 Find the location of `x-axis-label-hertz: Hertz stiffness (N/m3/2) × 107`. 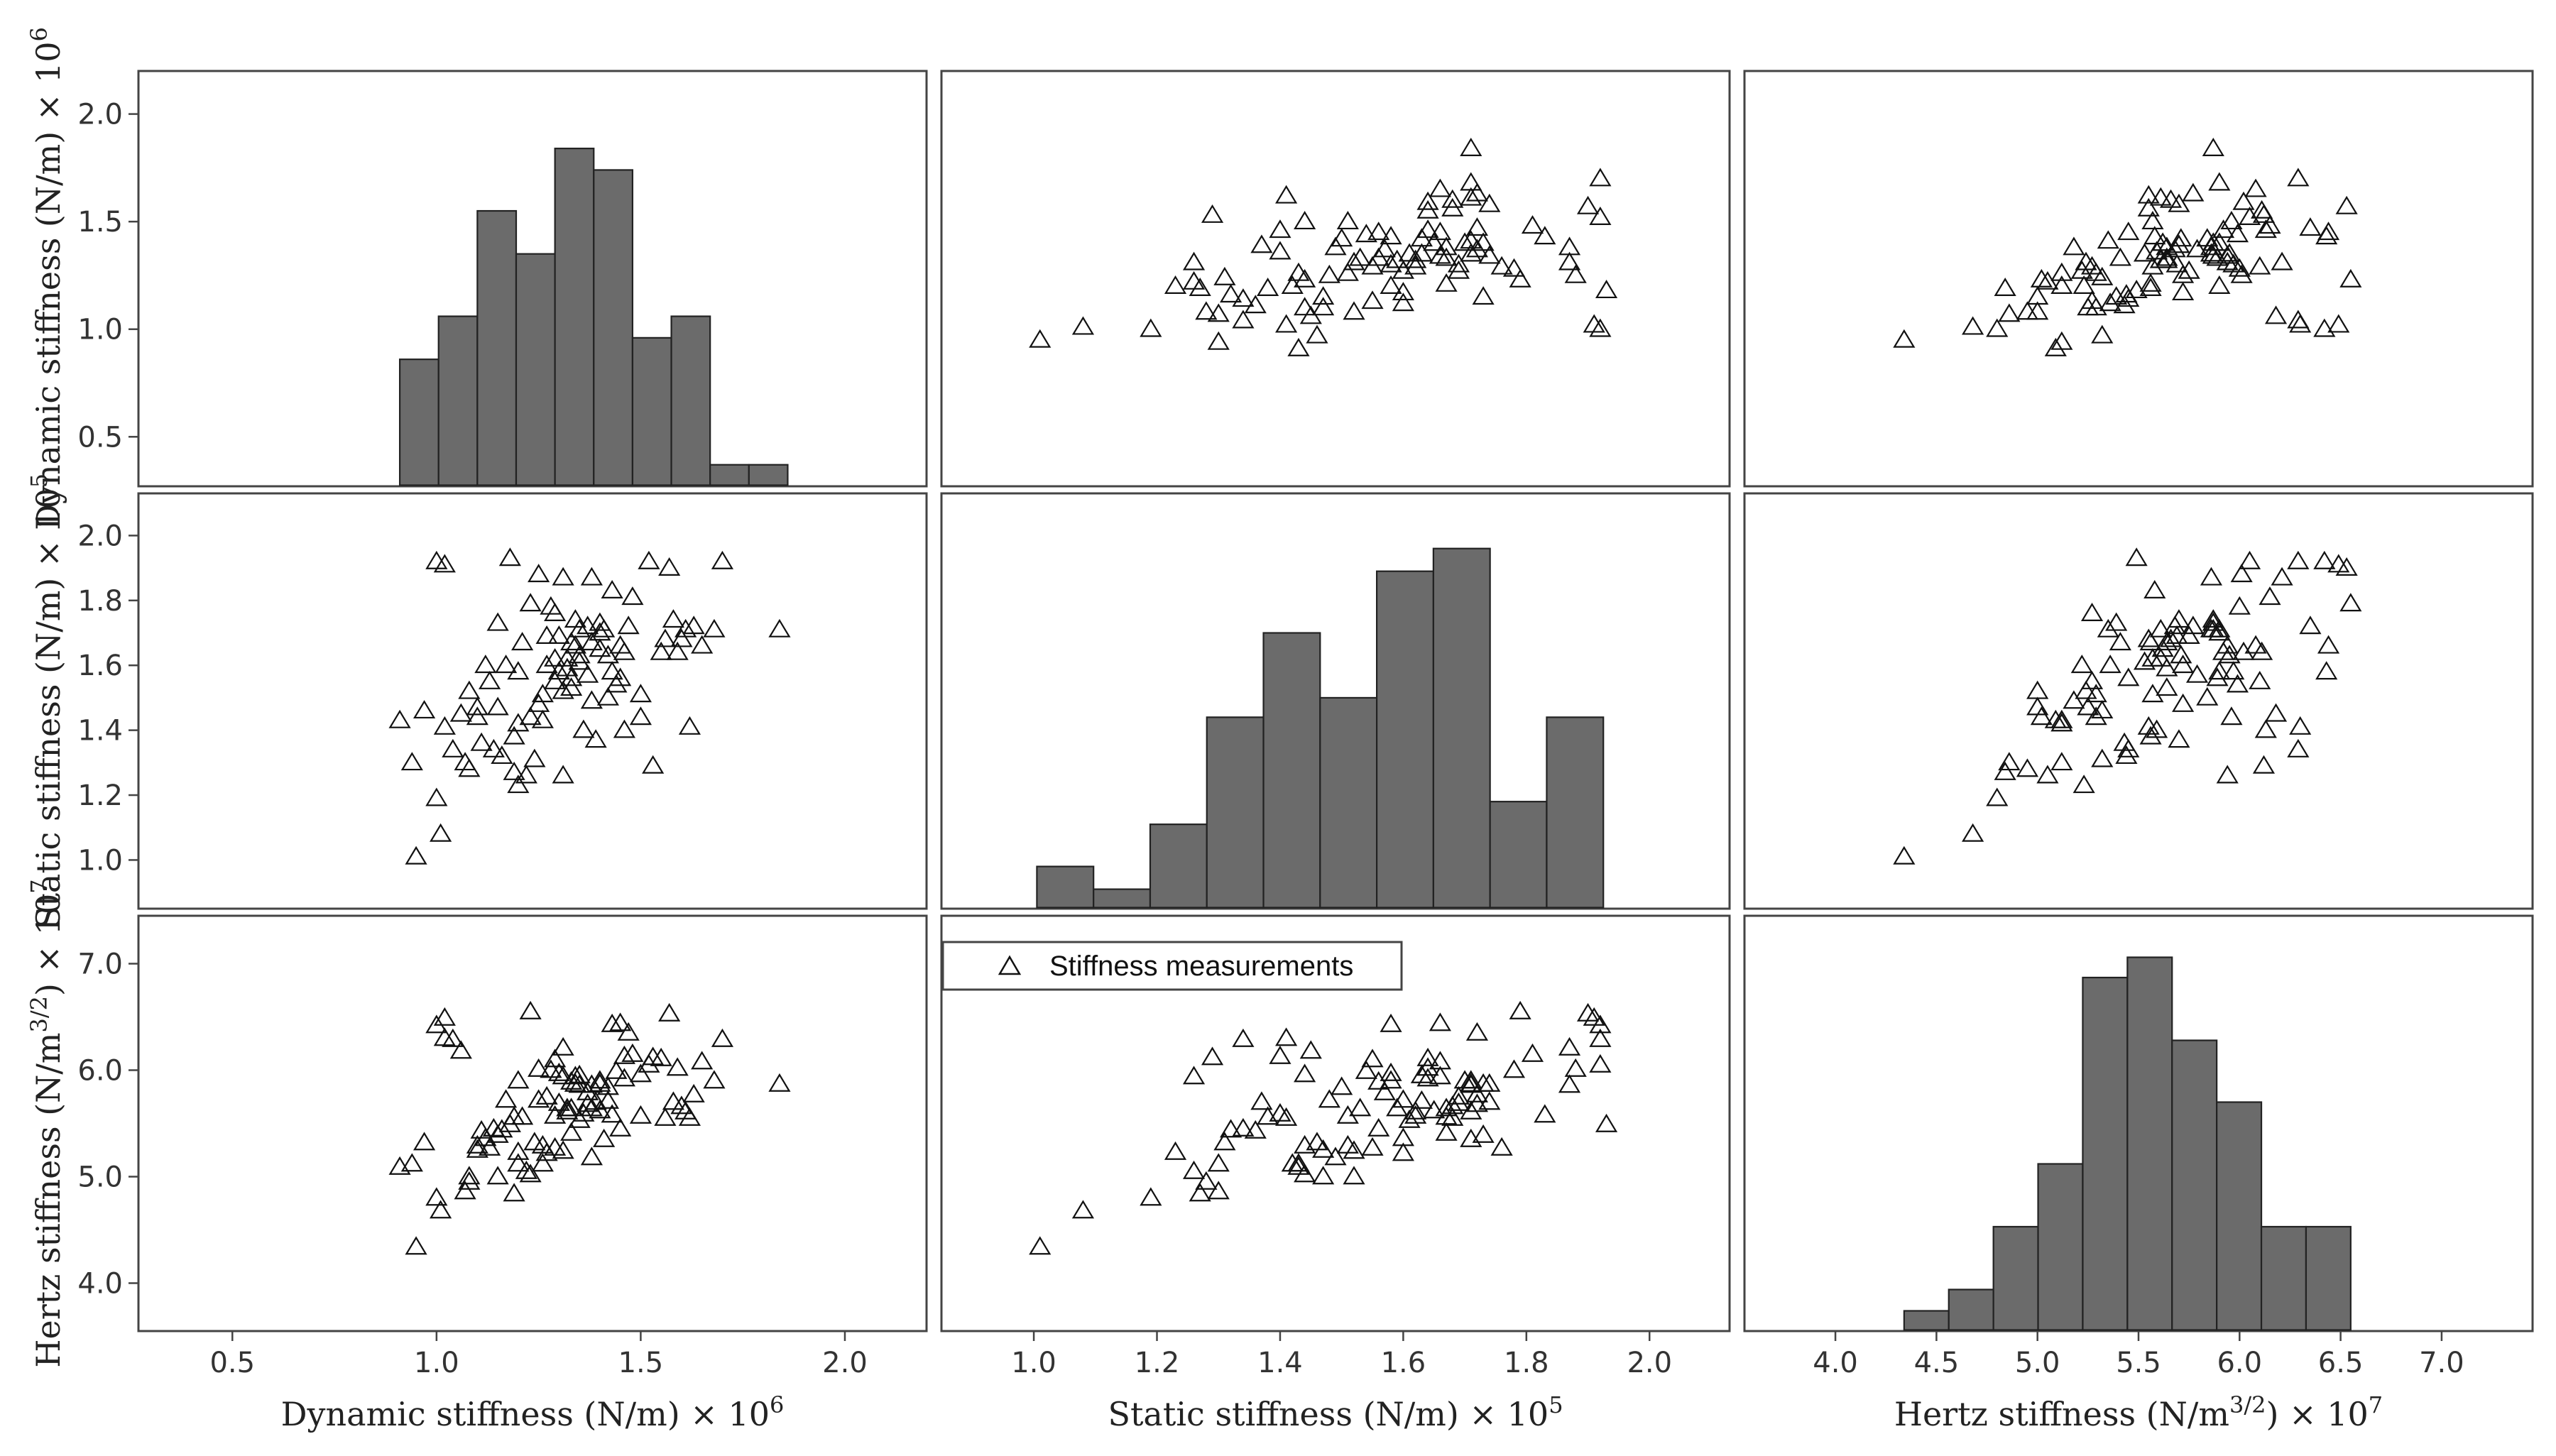

x-axis-label-hertz: Hertz stiffness (N/m3/2) × 107 is located at coordinates (2138, 1412).